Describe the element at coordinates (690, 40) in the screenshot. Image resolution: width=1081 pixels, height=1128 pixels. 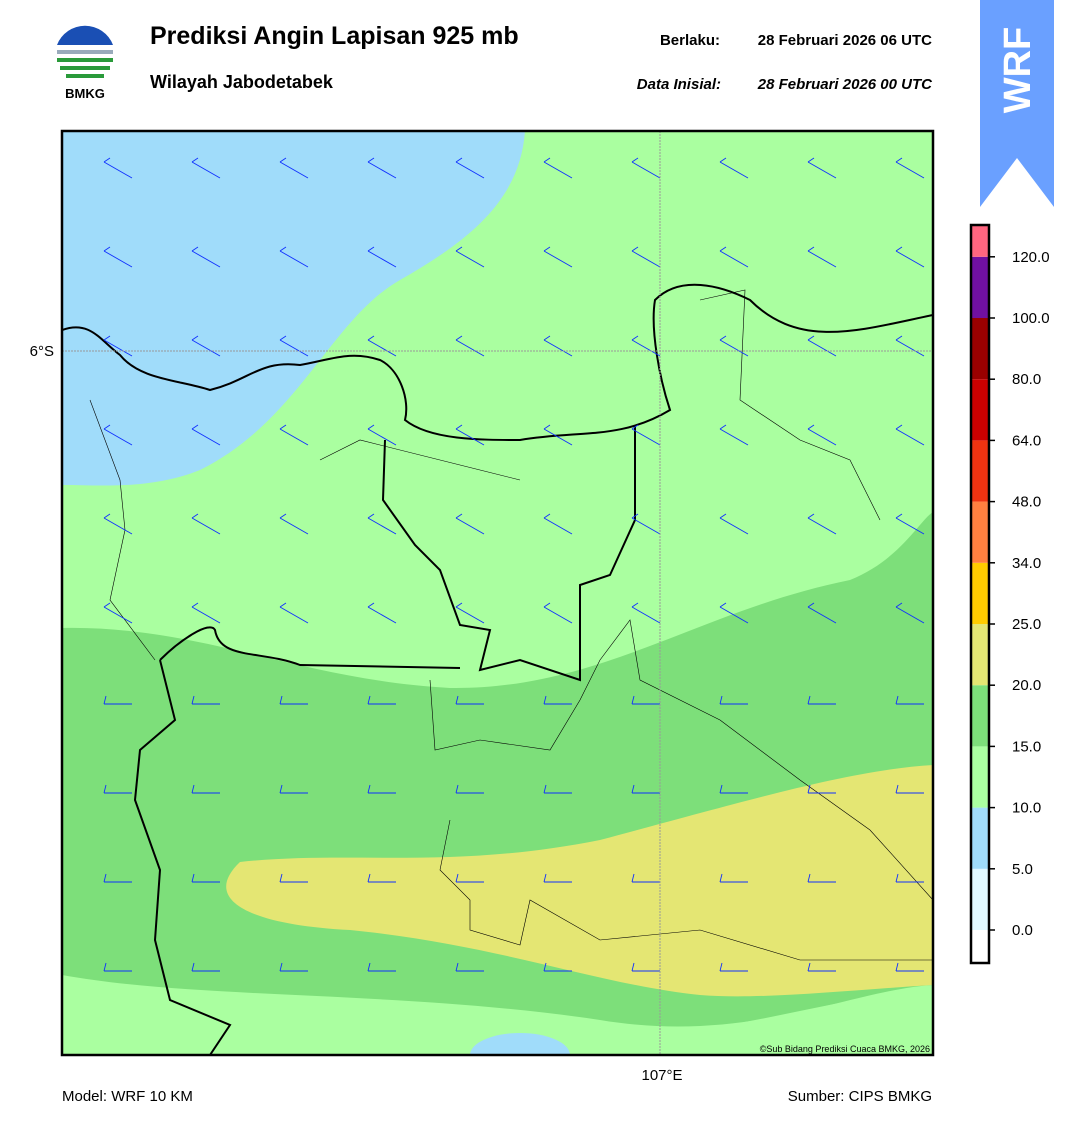
I see `valid-label: Berlaku:` at that location.